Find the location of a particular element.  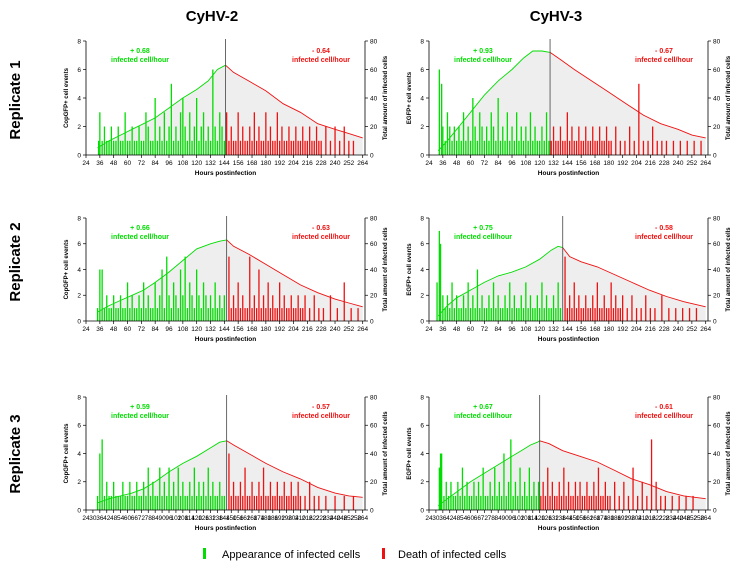

x-tick-label: 252 is located at coordinates (348, 518).